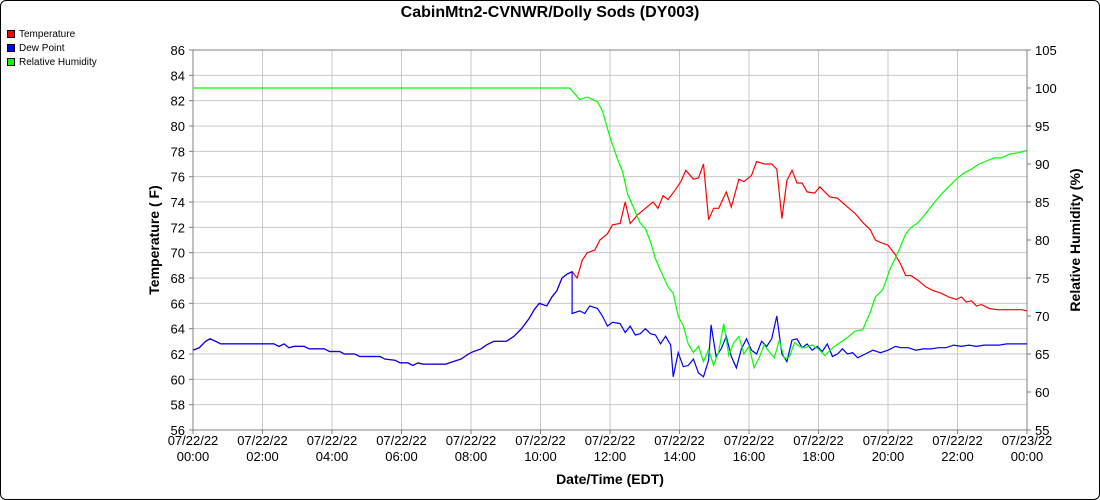  Describe the element at coordinates (1042, 126) in the screenshot. I see `y-right-tick-label: 95` at that location.